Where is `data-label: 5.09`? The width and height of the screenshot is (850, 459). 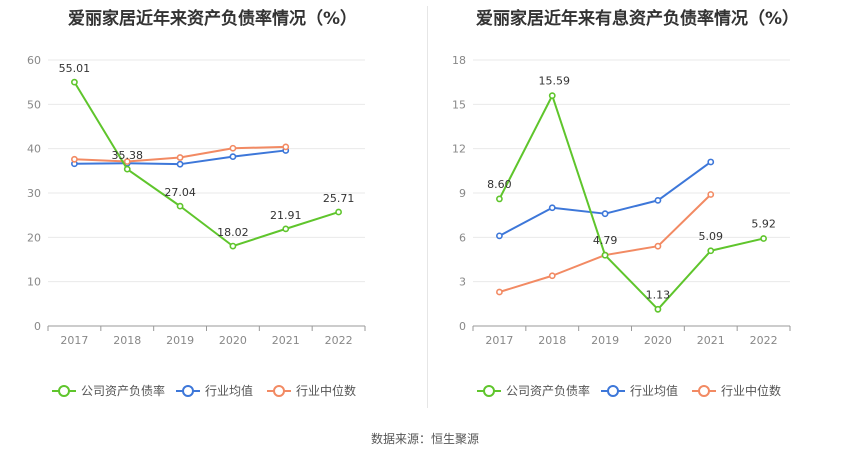 data-label: 5.09 is located at coordinates (711, 236).